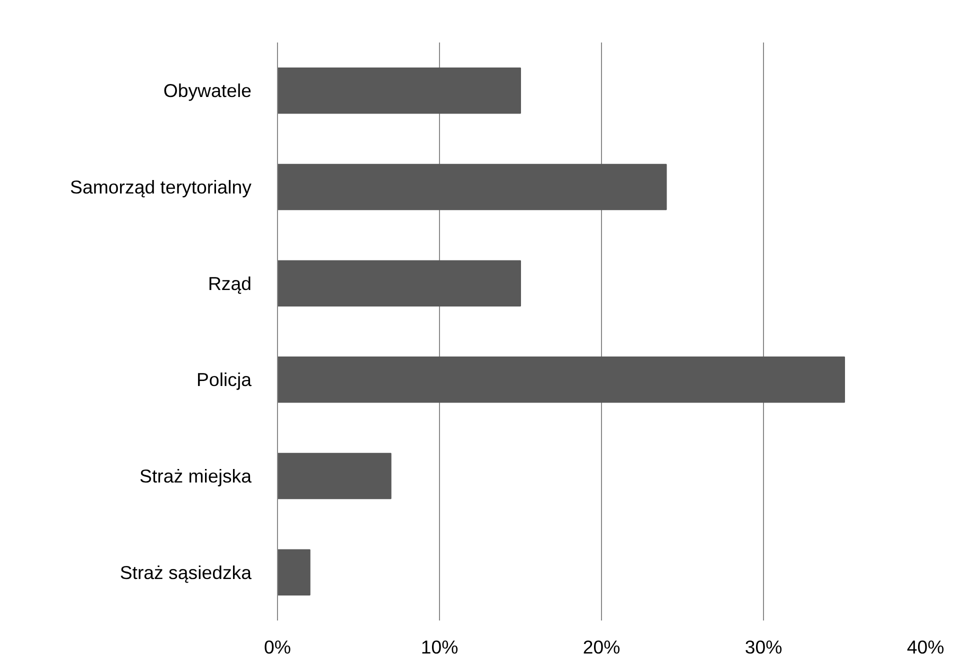 The width and height of the screenshot is (978, 661). I want to click on y-tick-label: Samorząd terytorialny, so click(161, 187).